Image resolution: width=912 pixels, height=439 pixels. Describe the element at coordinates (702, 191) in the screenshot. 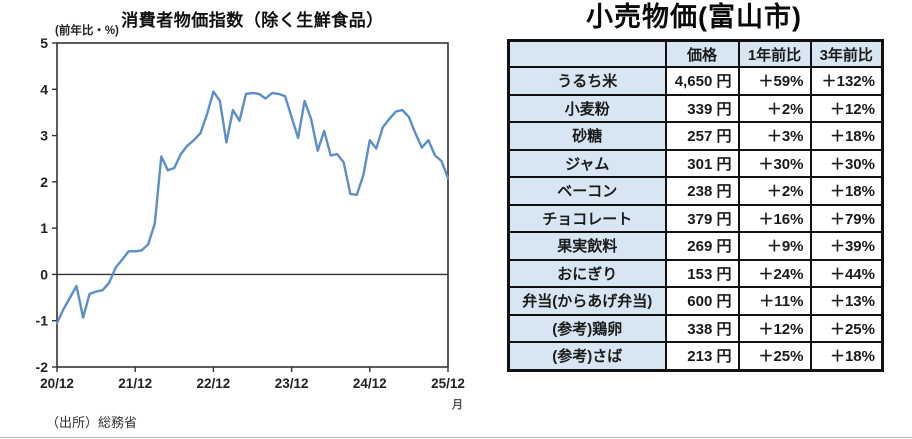

I see `price-cell: 238 円` at that location.